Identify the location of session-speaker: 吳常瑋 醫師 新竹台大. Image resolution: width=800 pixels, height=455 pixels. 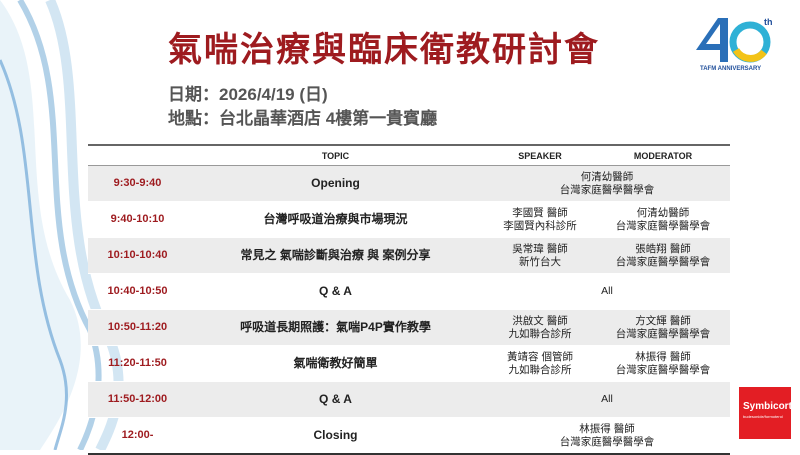
(540, 255).